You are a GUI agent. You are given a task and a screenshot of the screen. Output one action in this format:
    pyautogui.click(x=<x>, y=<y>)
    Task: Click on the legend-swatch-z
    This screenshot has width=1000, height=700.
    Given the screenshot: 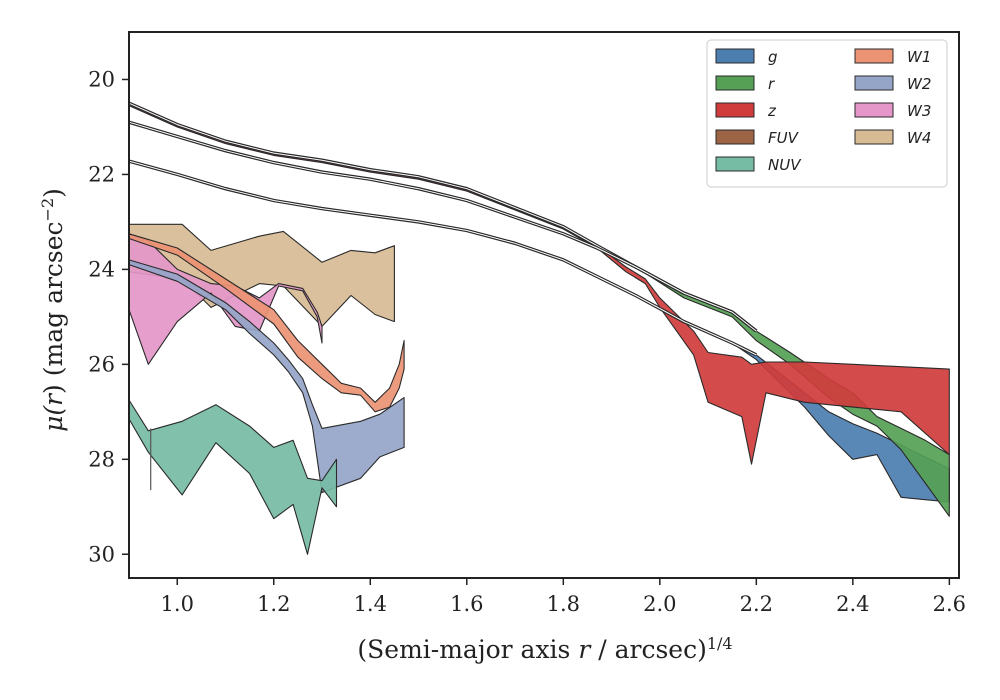 What is the action you would take?
    pyautogui.click(x=735, y=110)
    